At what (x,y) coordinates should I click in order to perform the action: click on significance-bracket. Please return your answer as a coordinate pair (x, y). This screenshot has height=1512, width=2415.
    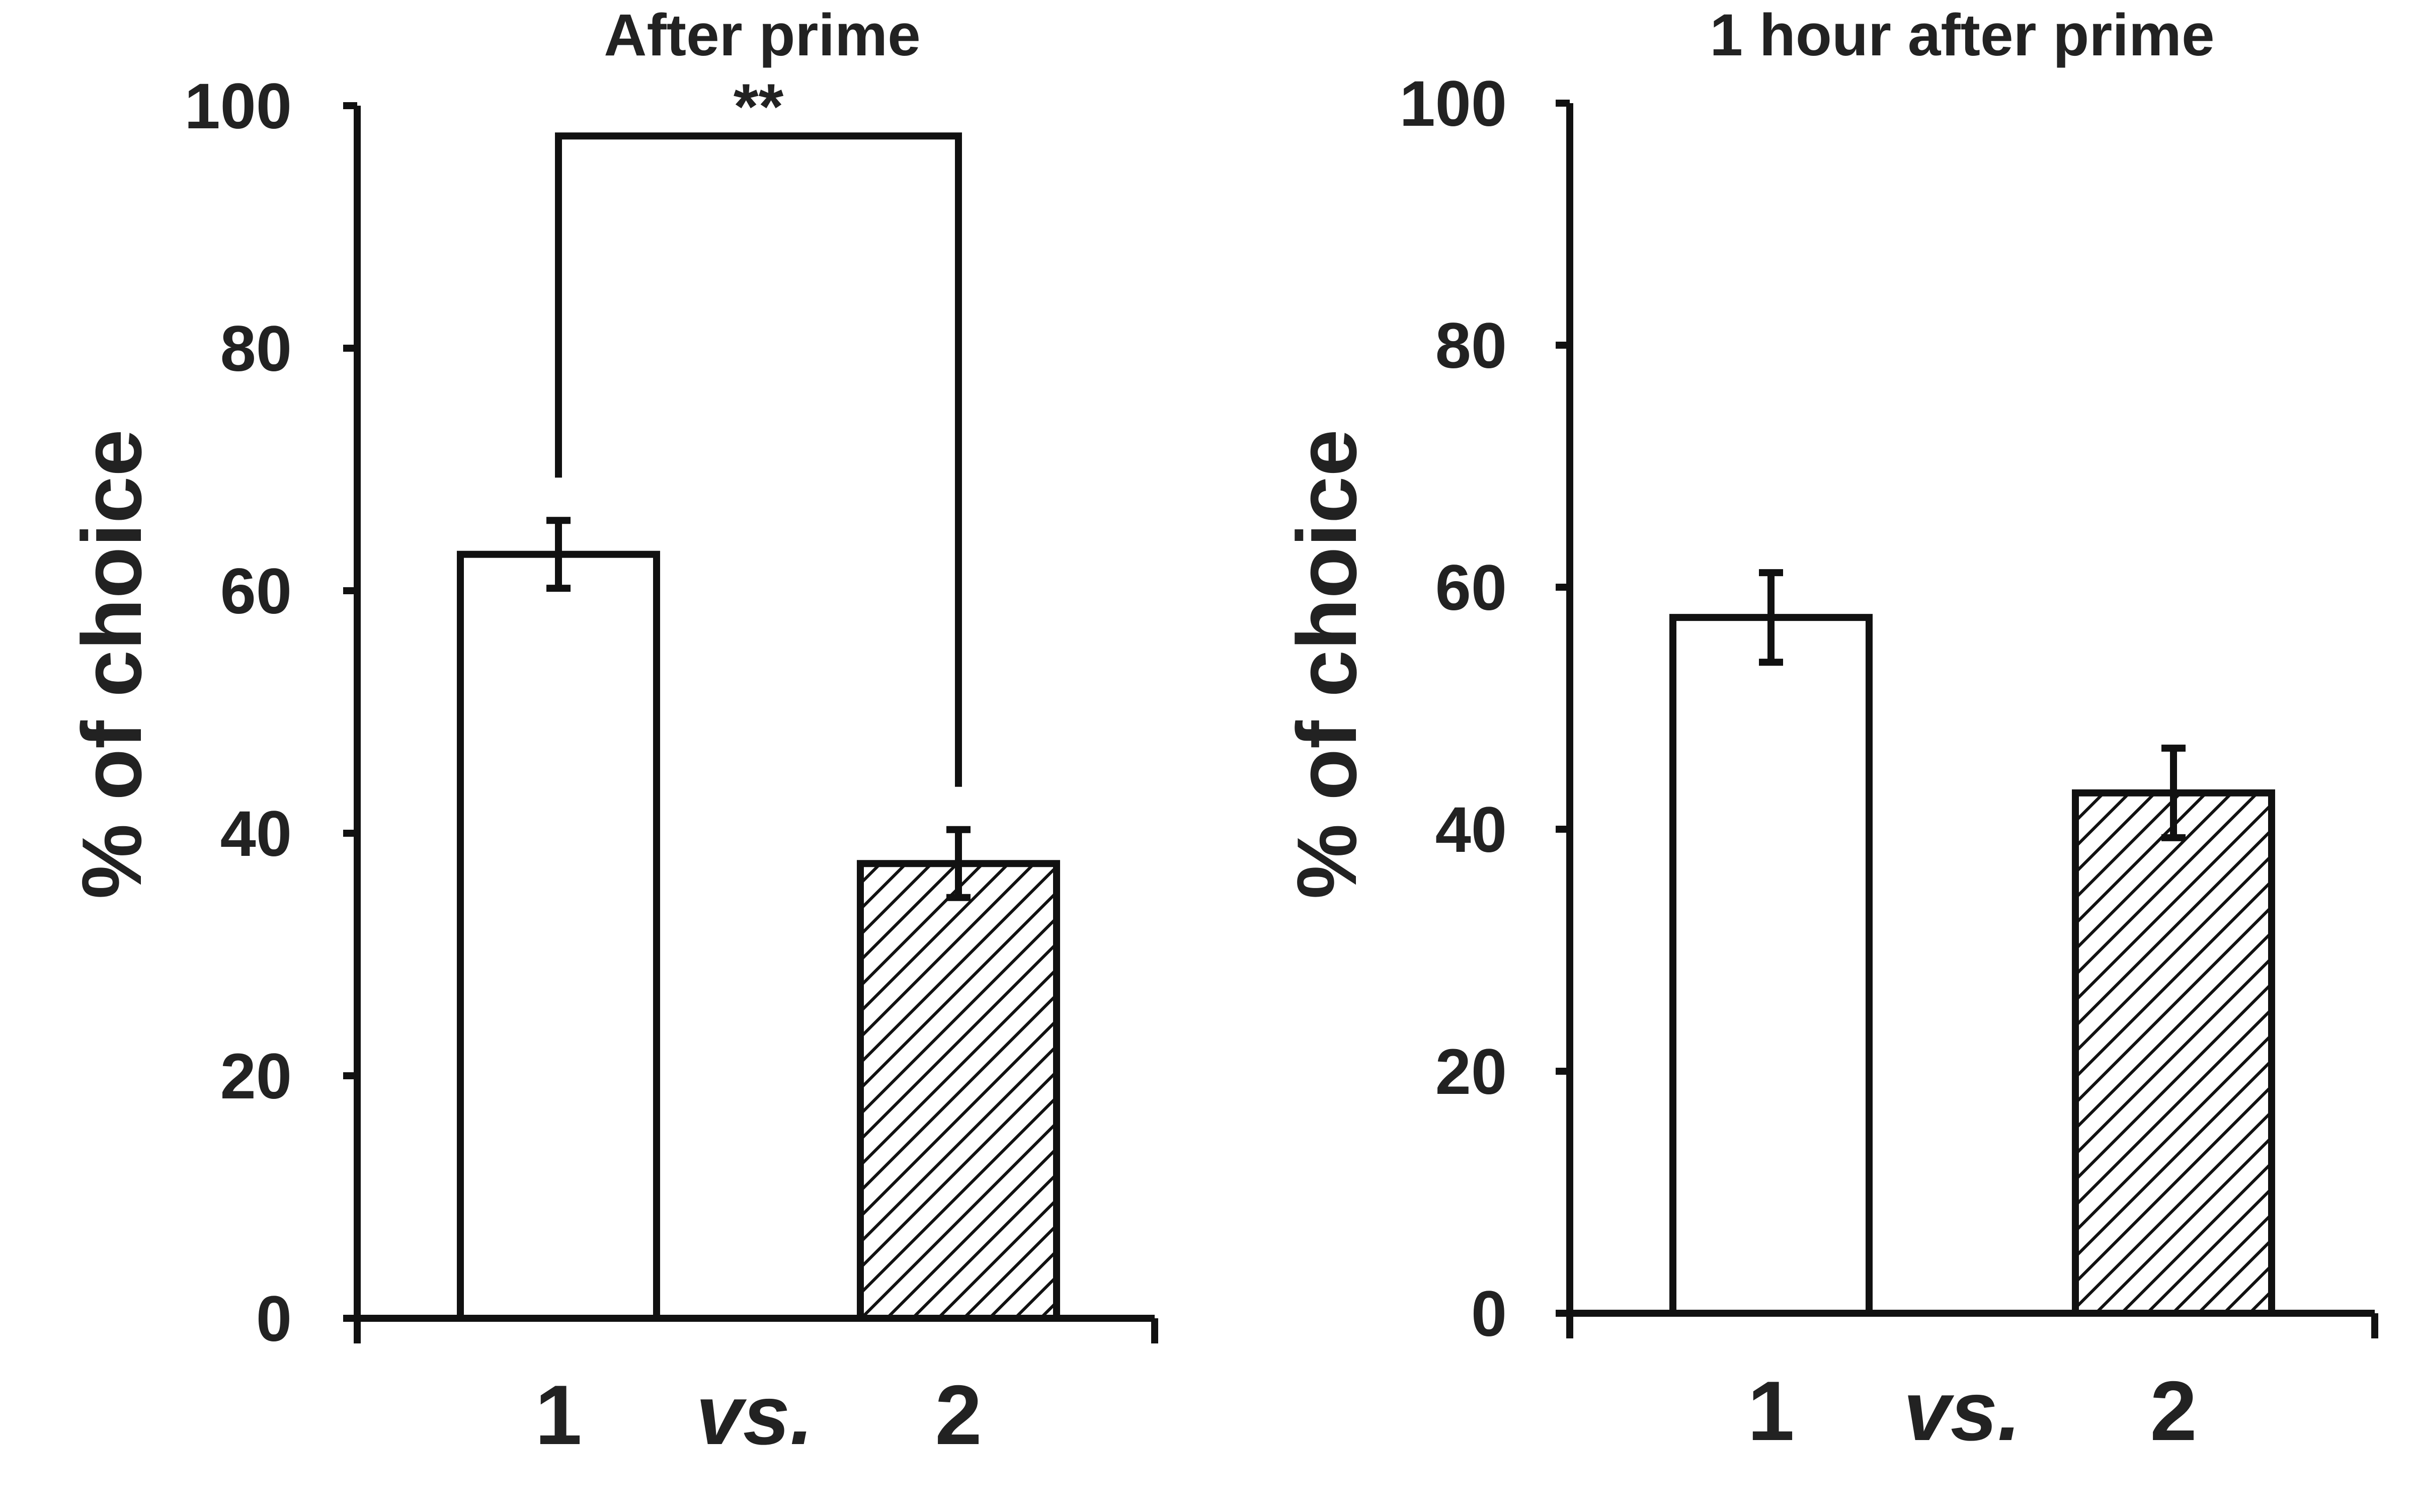
    Looking at the image, I should click on (759, 459).